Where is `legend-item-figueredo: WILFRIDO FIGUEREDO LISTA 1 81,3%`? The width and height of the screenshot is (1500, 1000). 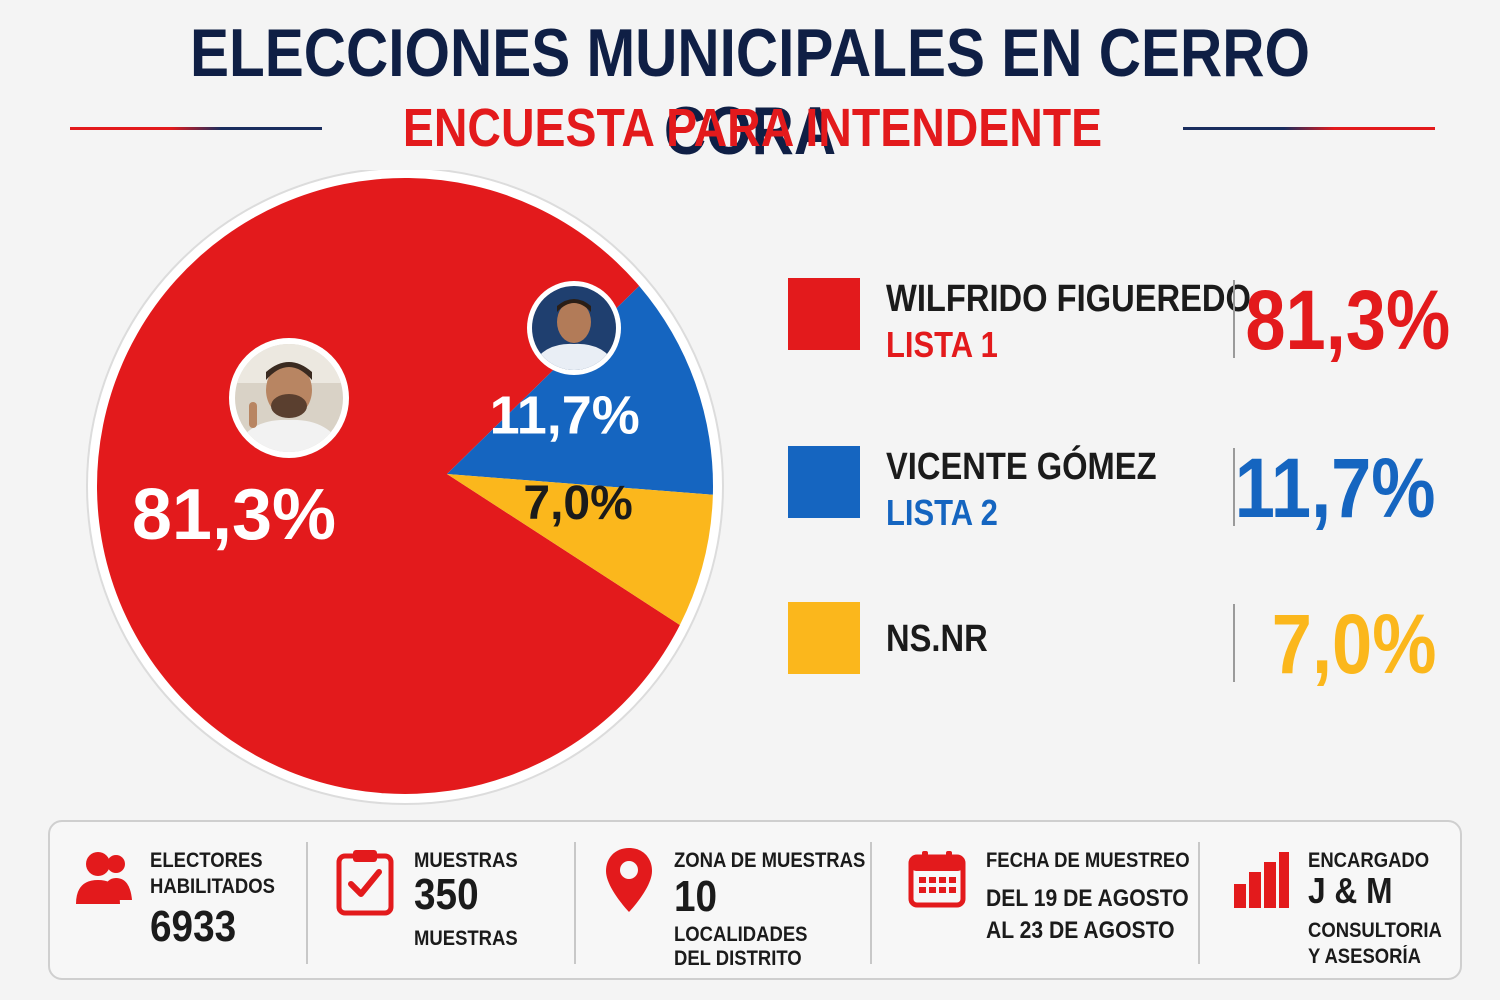
legend-item-figueredo: WILFRIDO FIGUEREDO LISTA 1 81,3% is located at coordinates (1128, 320).